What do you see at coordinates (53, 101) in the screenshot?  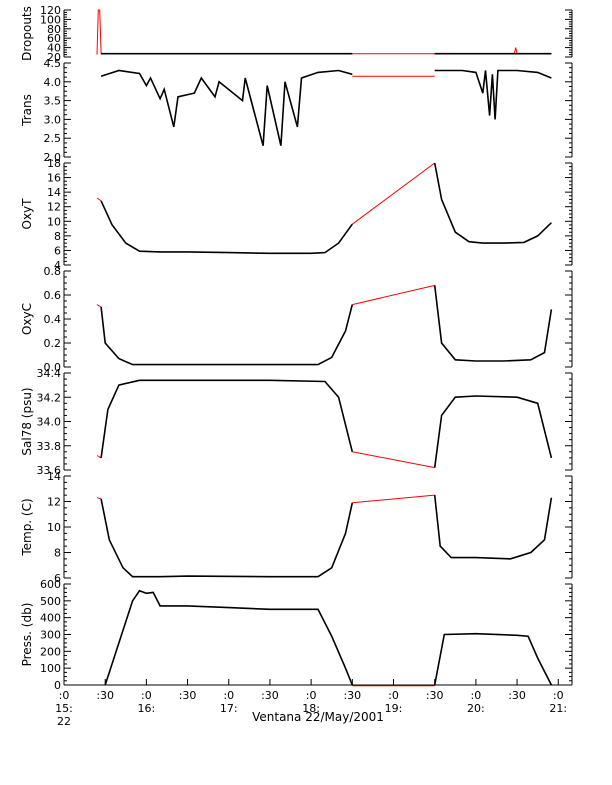 I see `y-tick-label: 3.5` at bounding box center [53, 101].